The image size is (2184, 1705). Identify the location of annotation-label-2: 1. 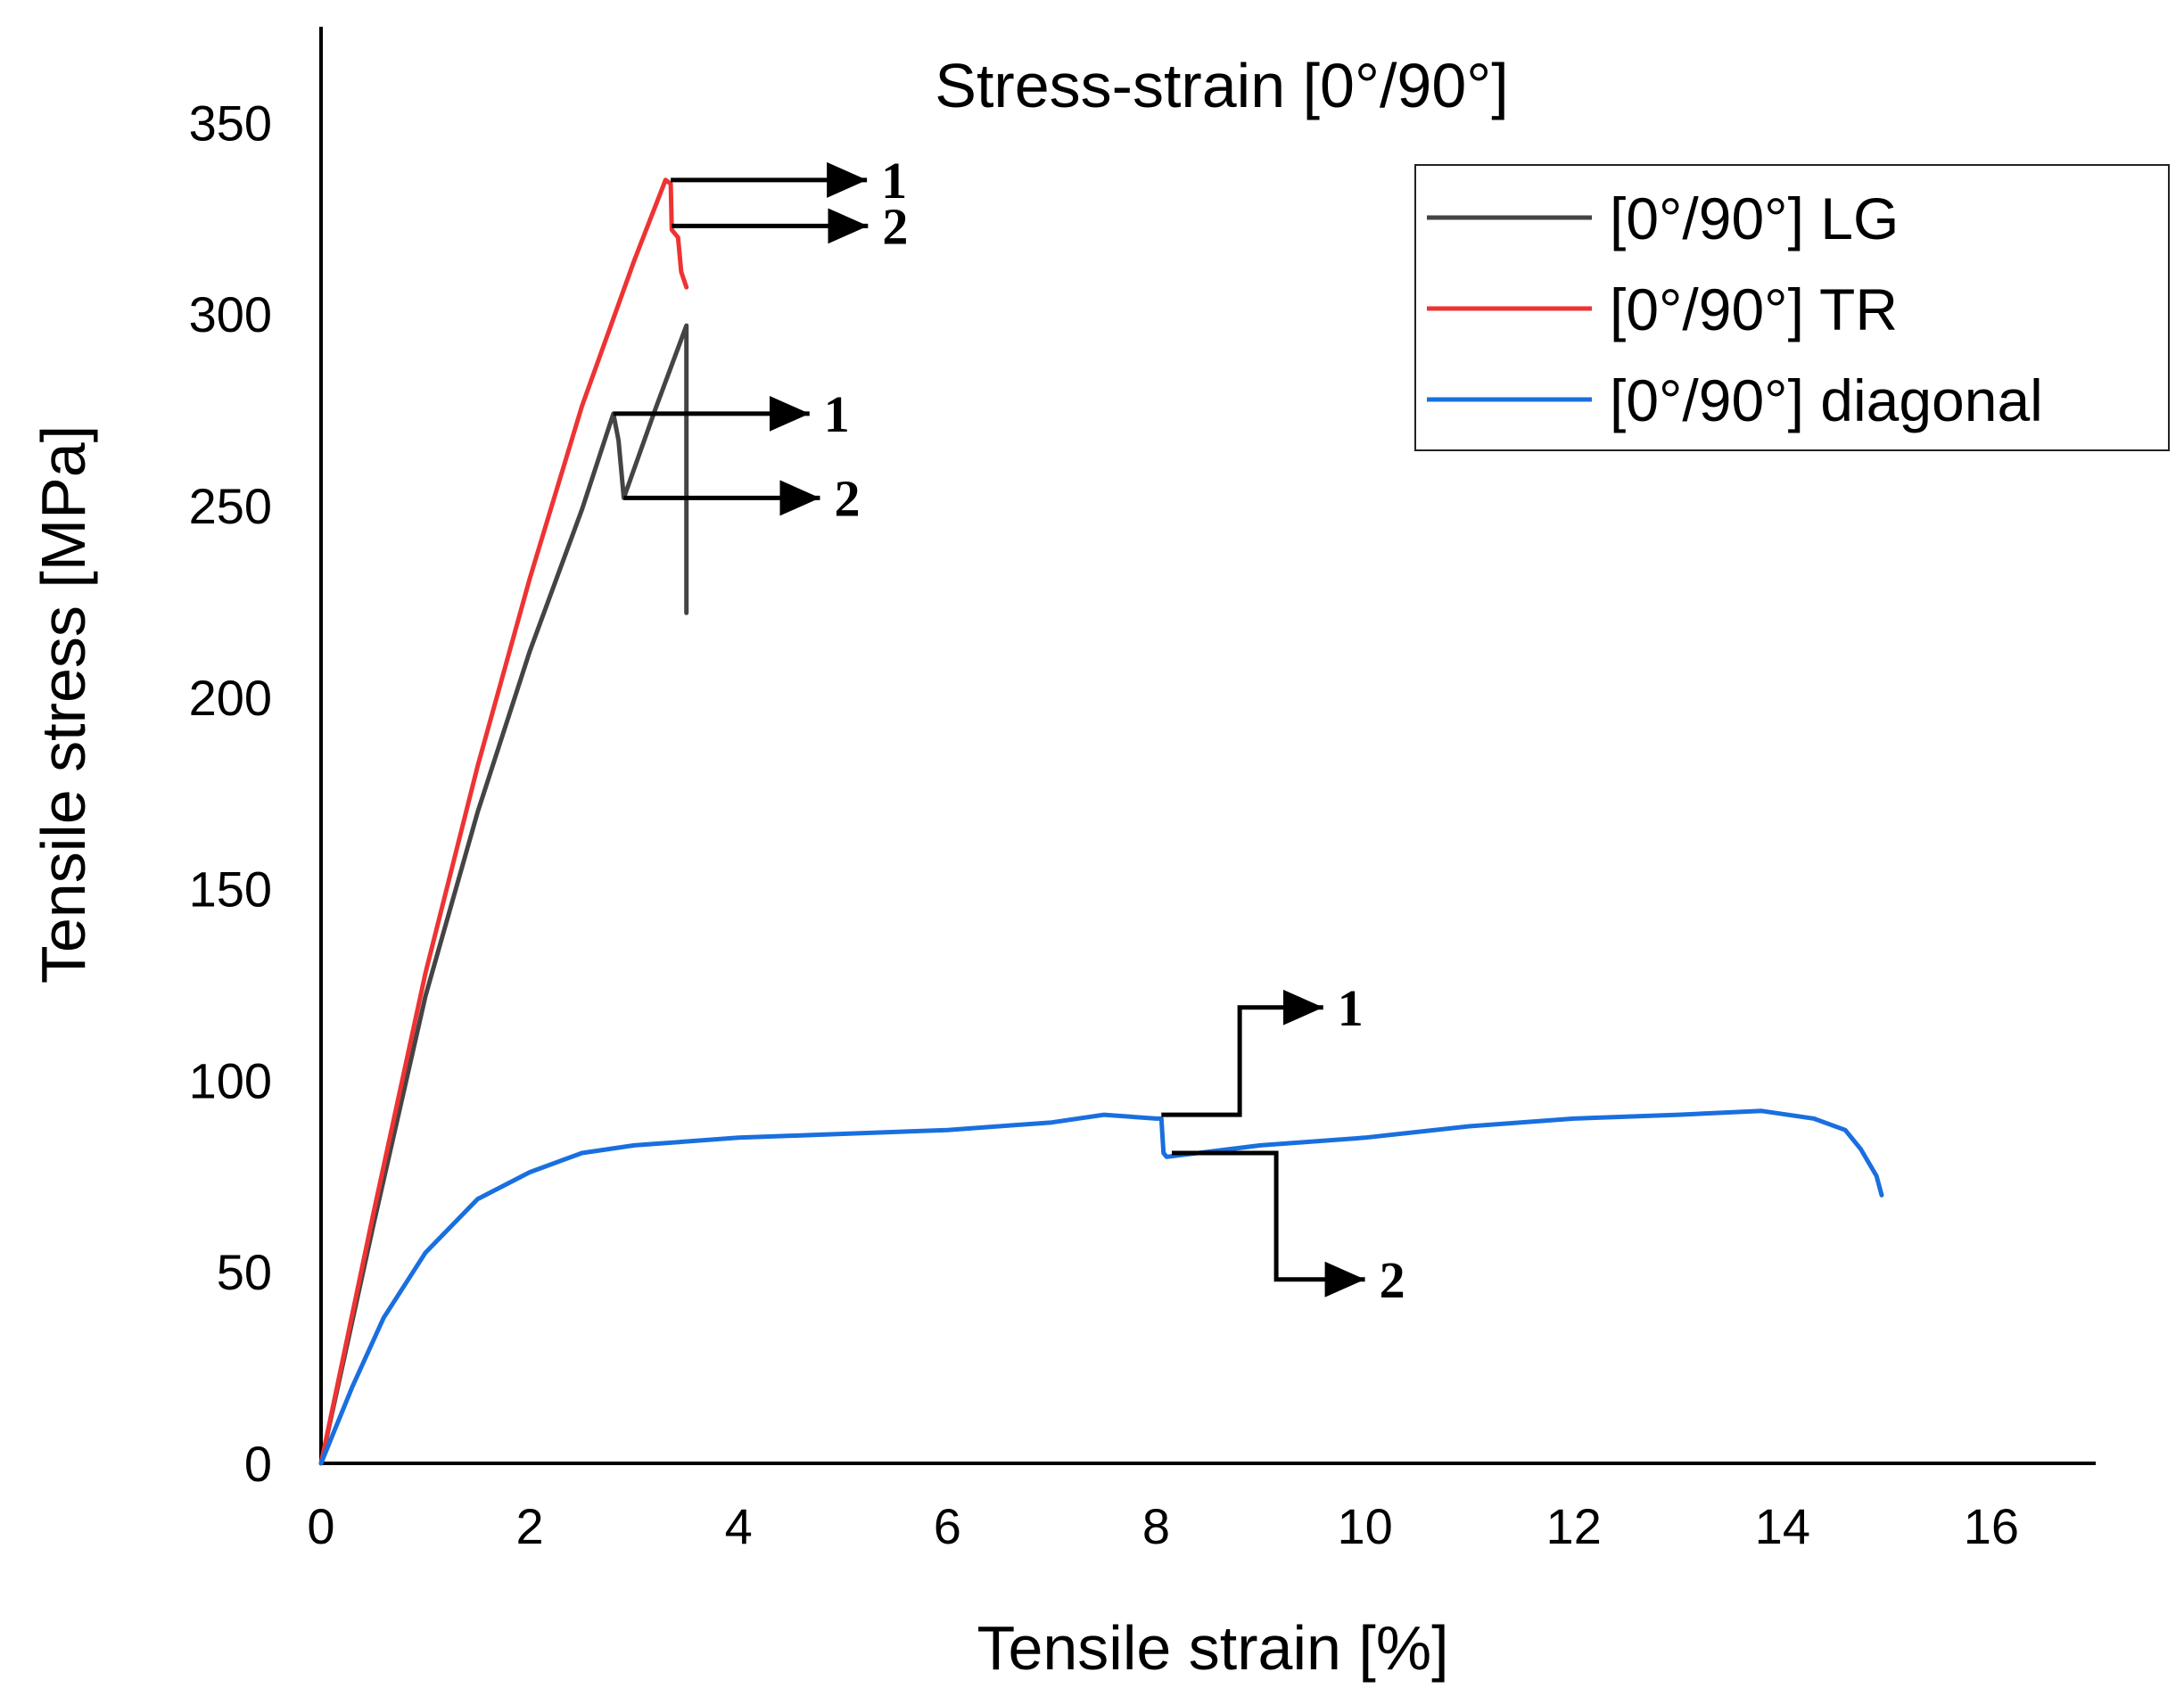
(837, 414).